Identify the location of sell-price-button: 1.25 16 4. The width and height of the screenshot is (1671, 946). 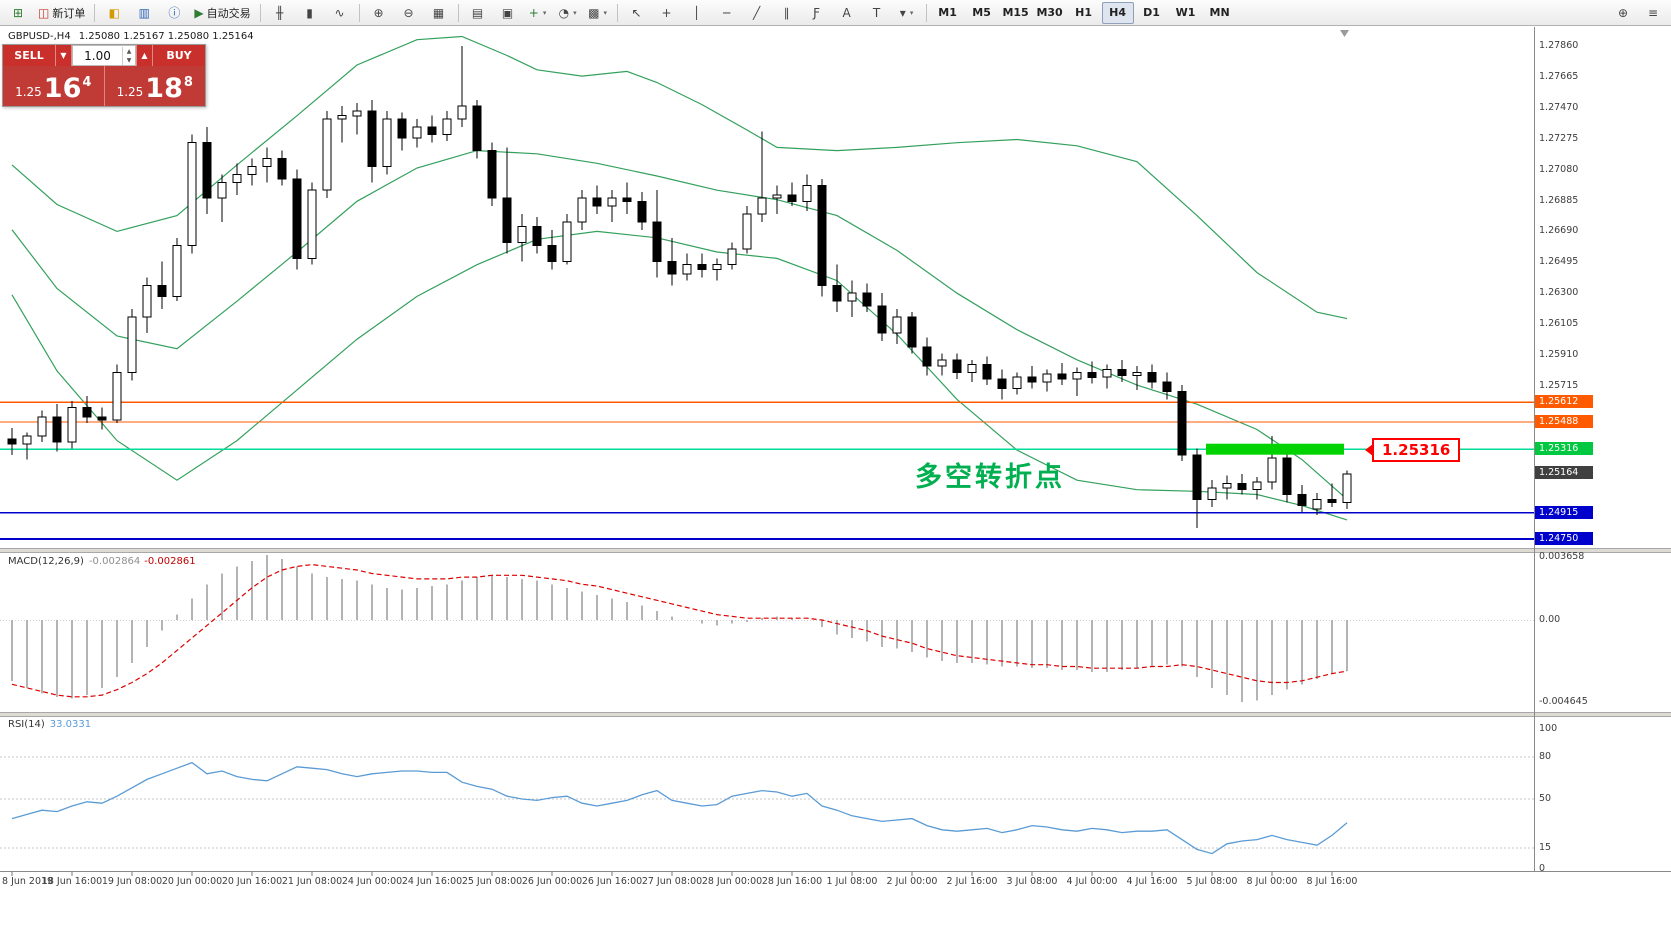
(54, 86).